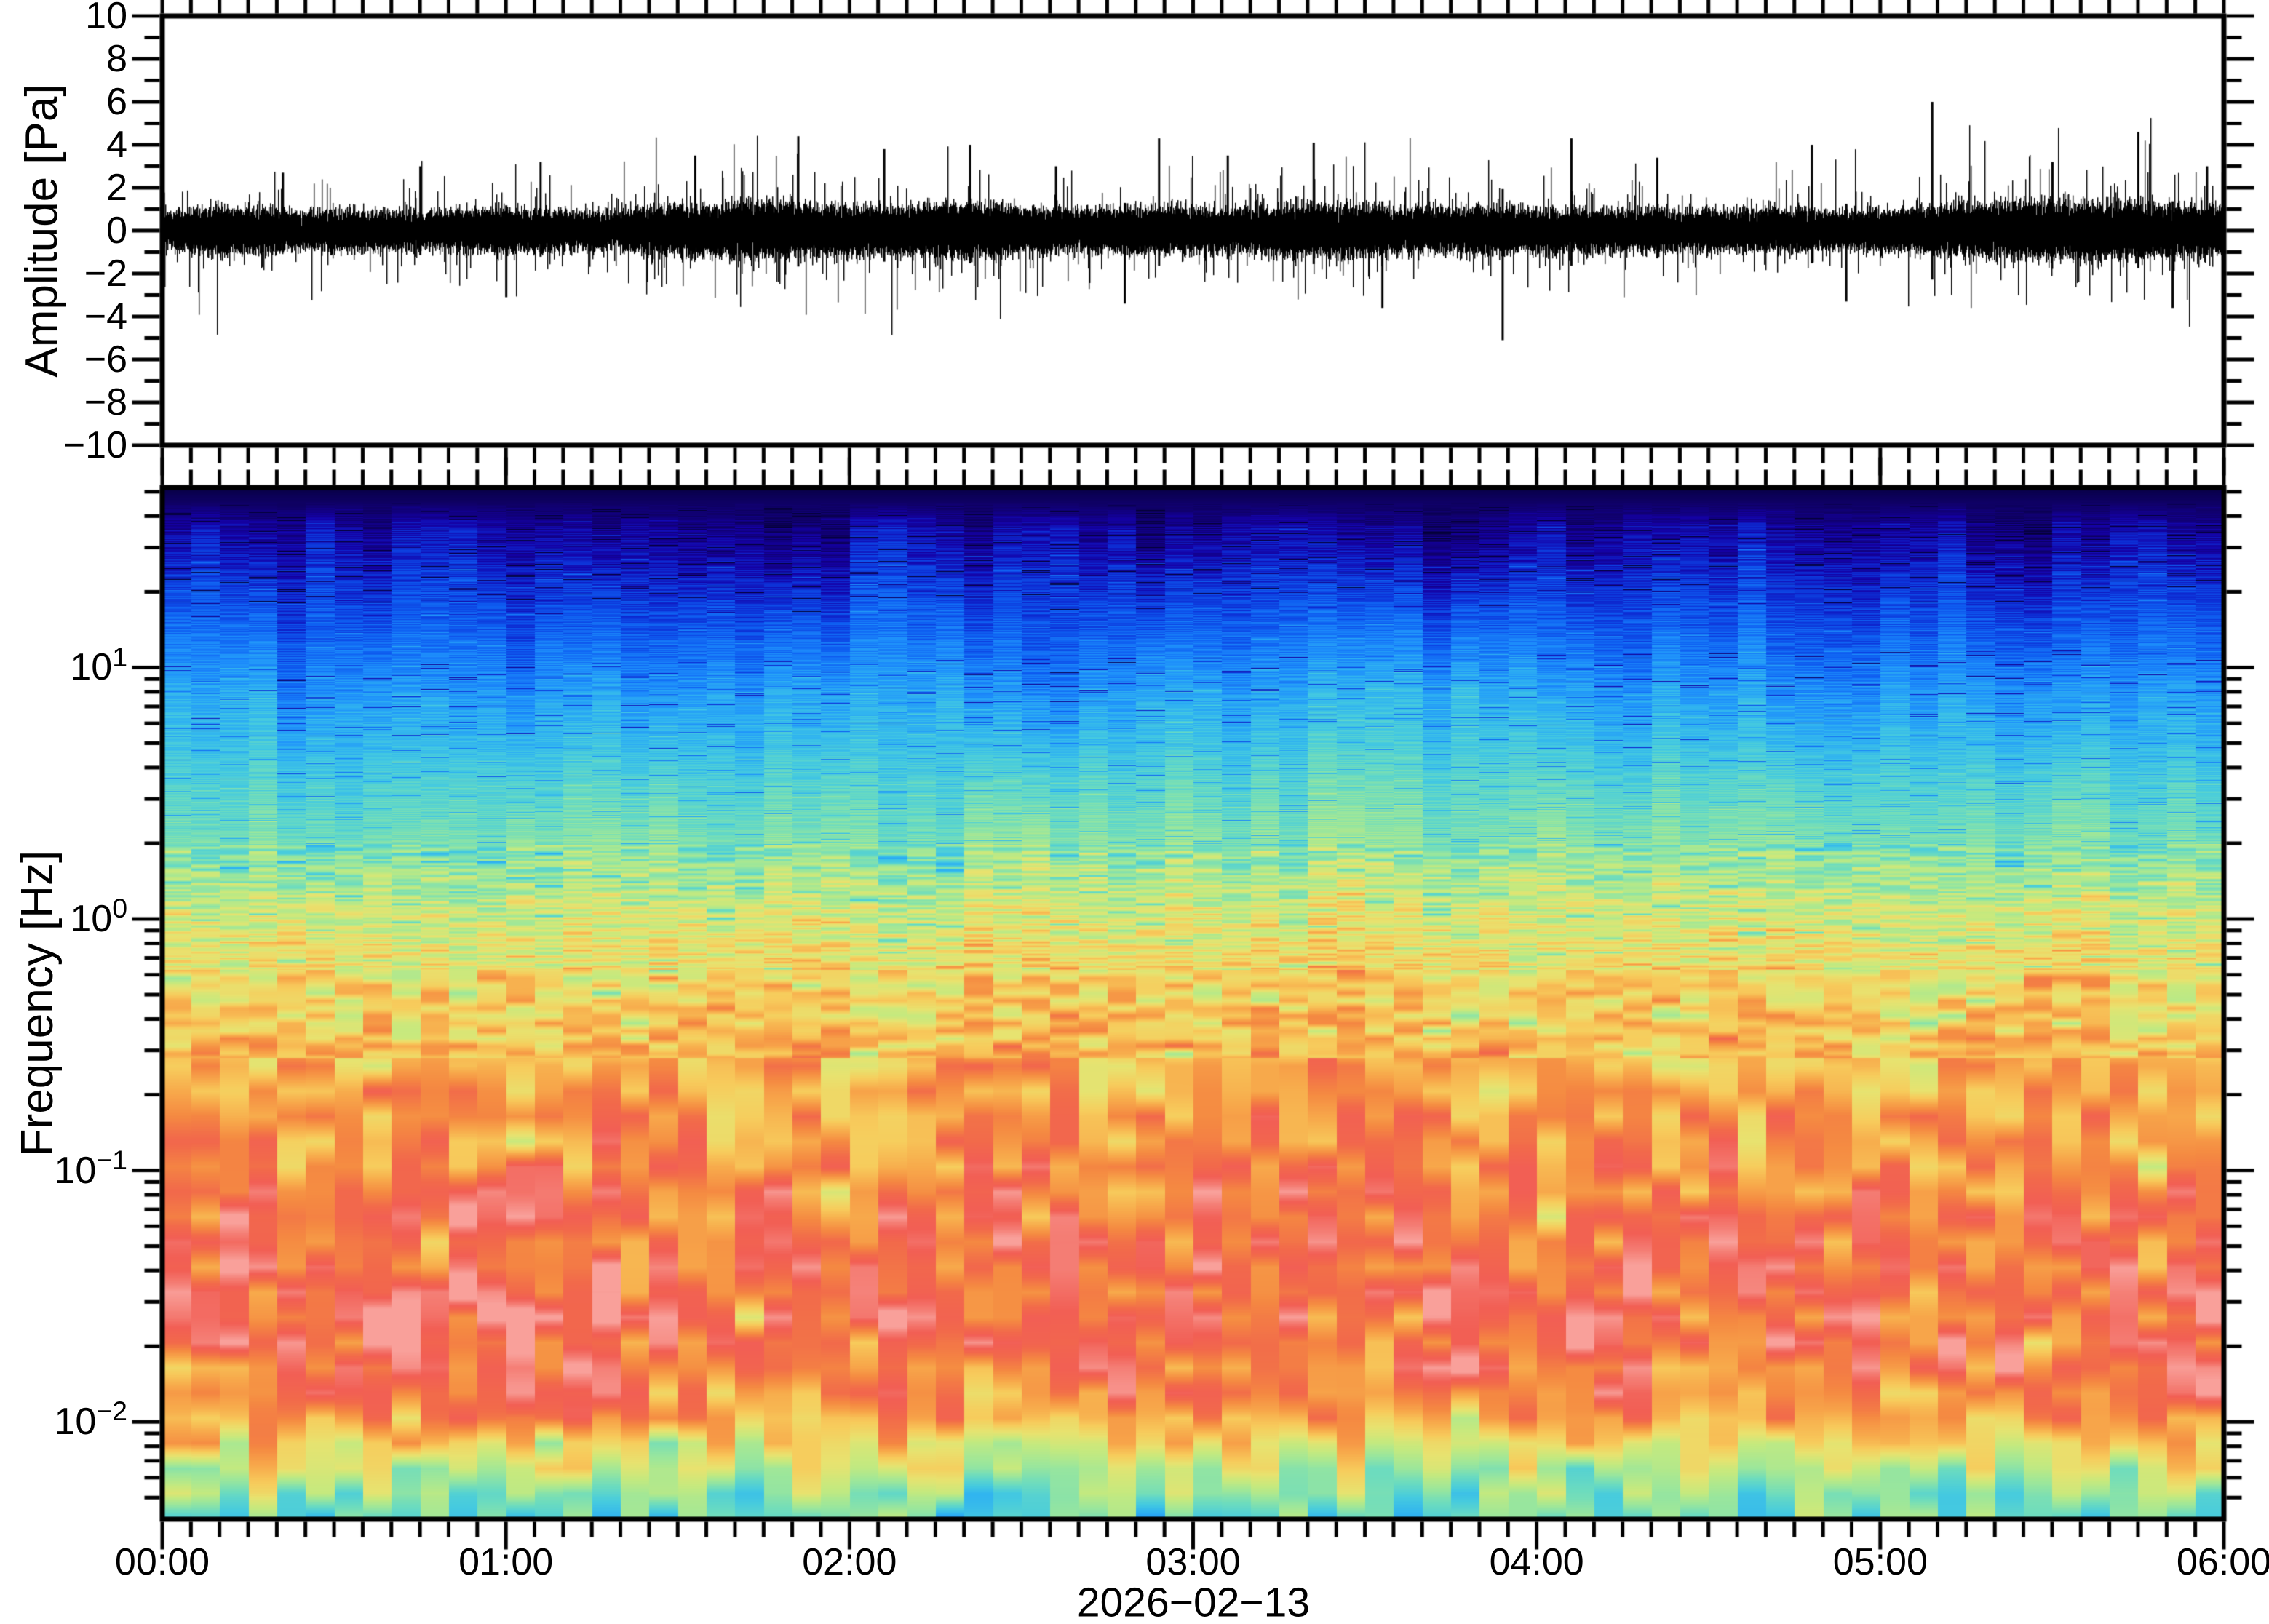  I want to click on amplitude-tick-label: −6, so click(105, 359).